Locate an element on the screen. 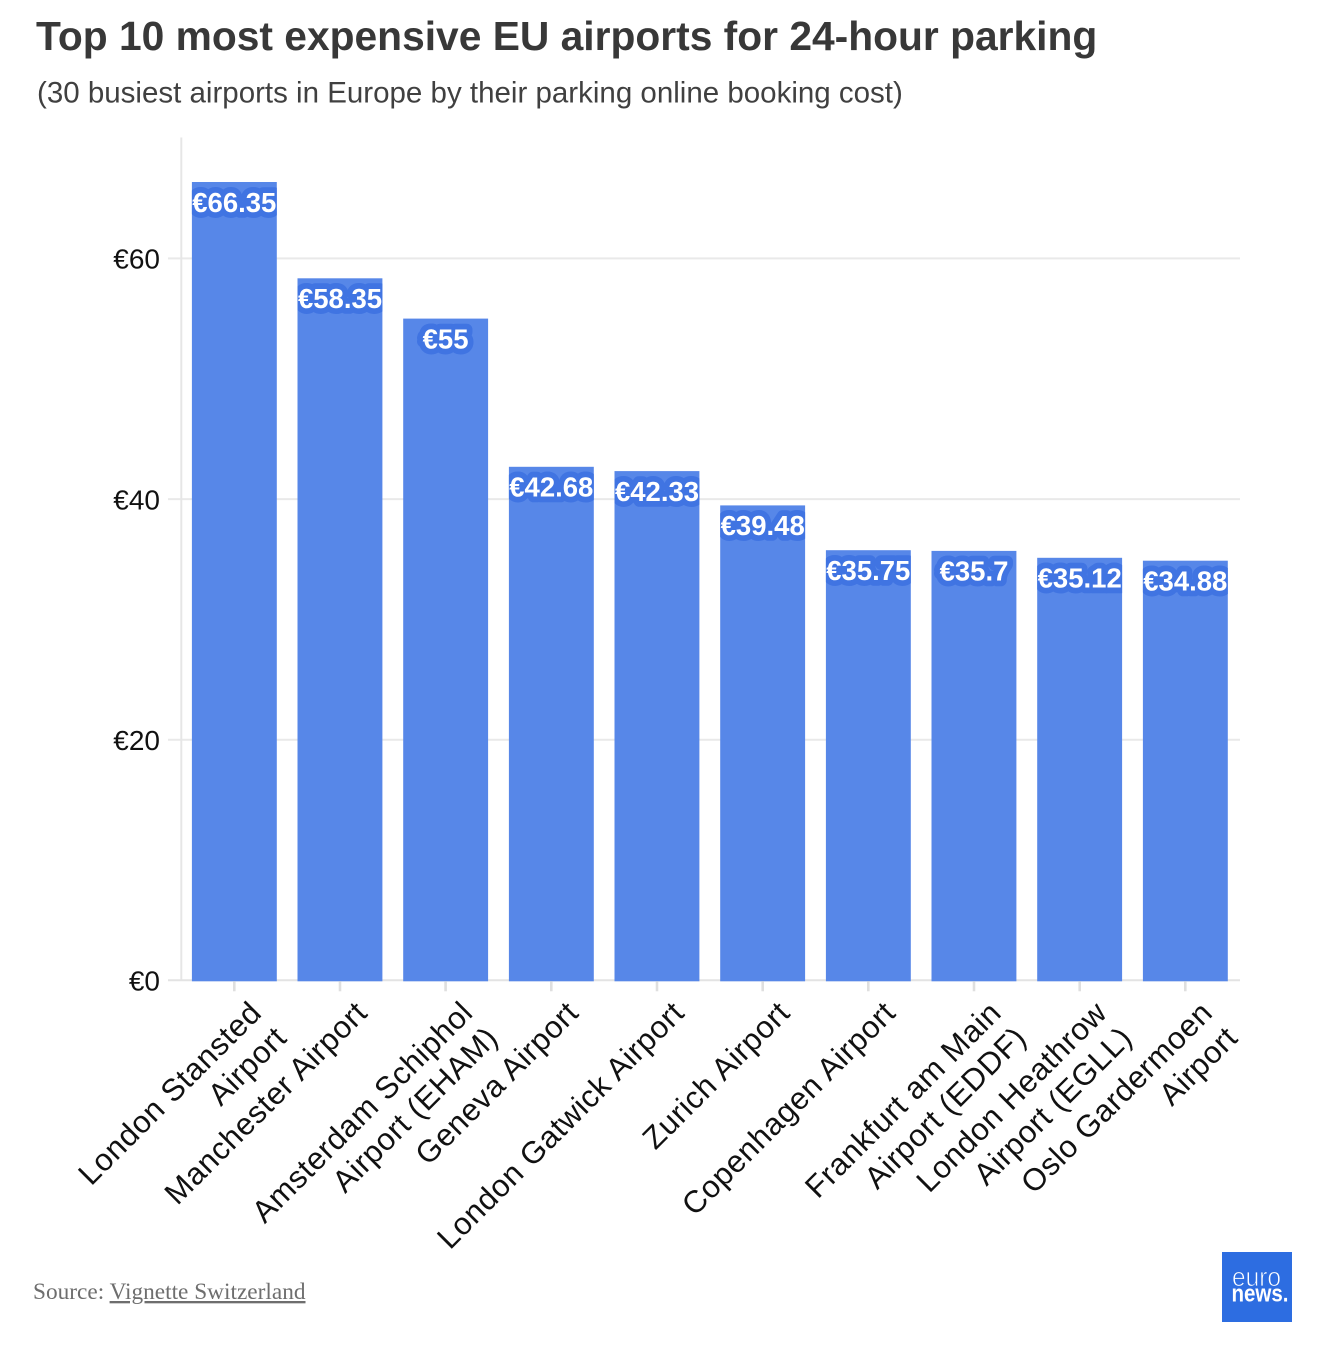  svg-text: €20 is located at coordinates (136, 740).